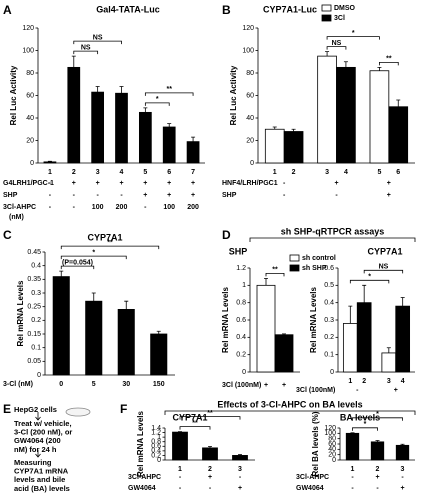  What do you see at coordinates (241, 303) in the screenshot?
I see `y-tick-label: 0.8` at bounding box center [241, 303].